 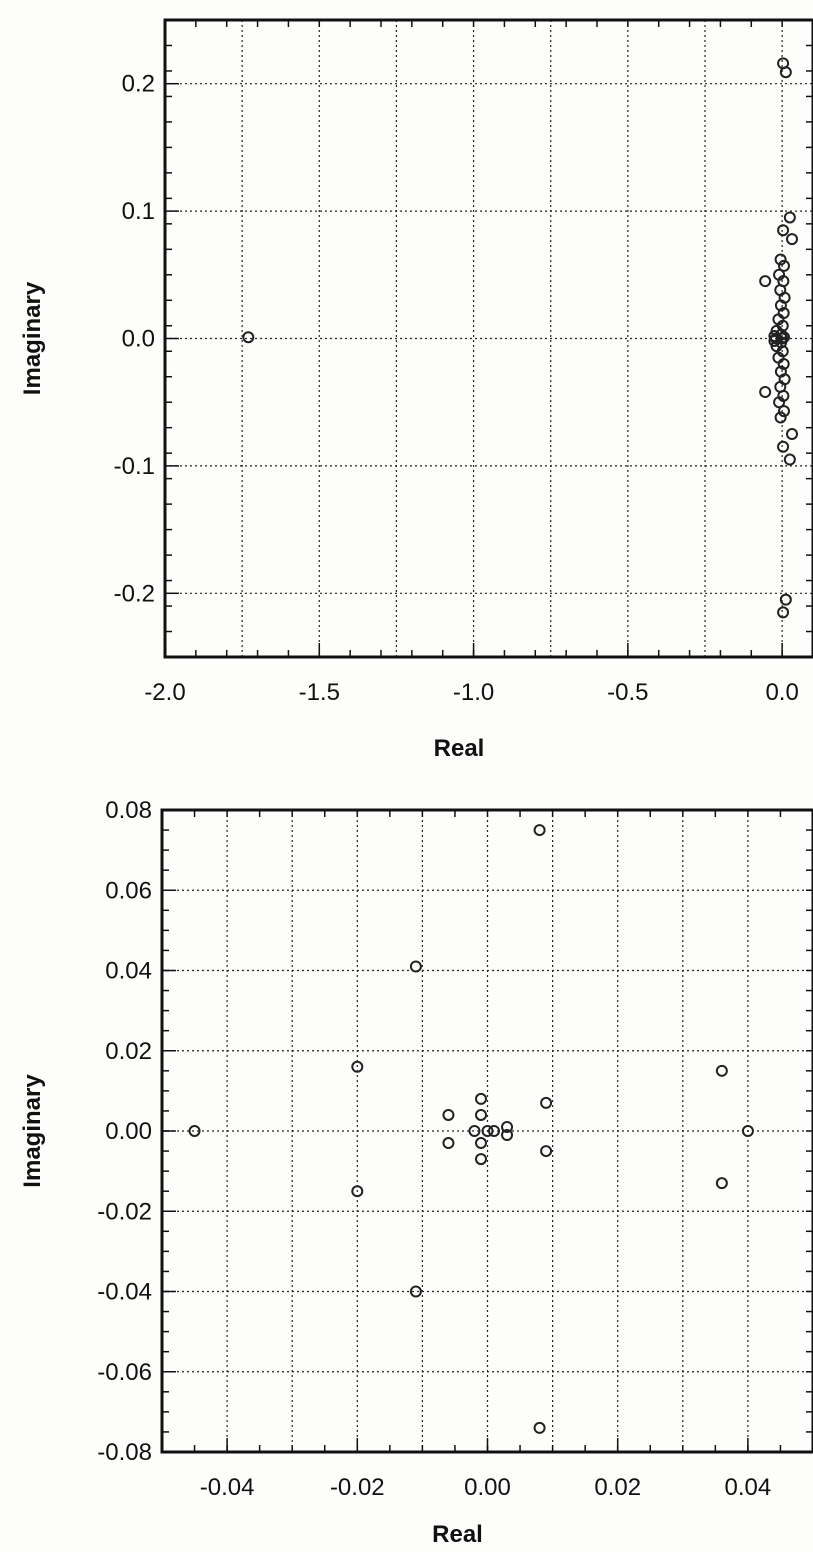 I want to click on y-tick-label: -0.04, so click(x=124, y=1292).